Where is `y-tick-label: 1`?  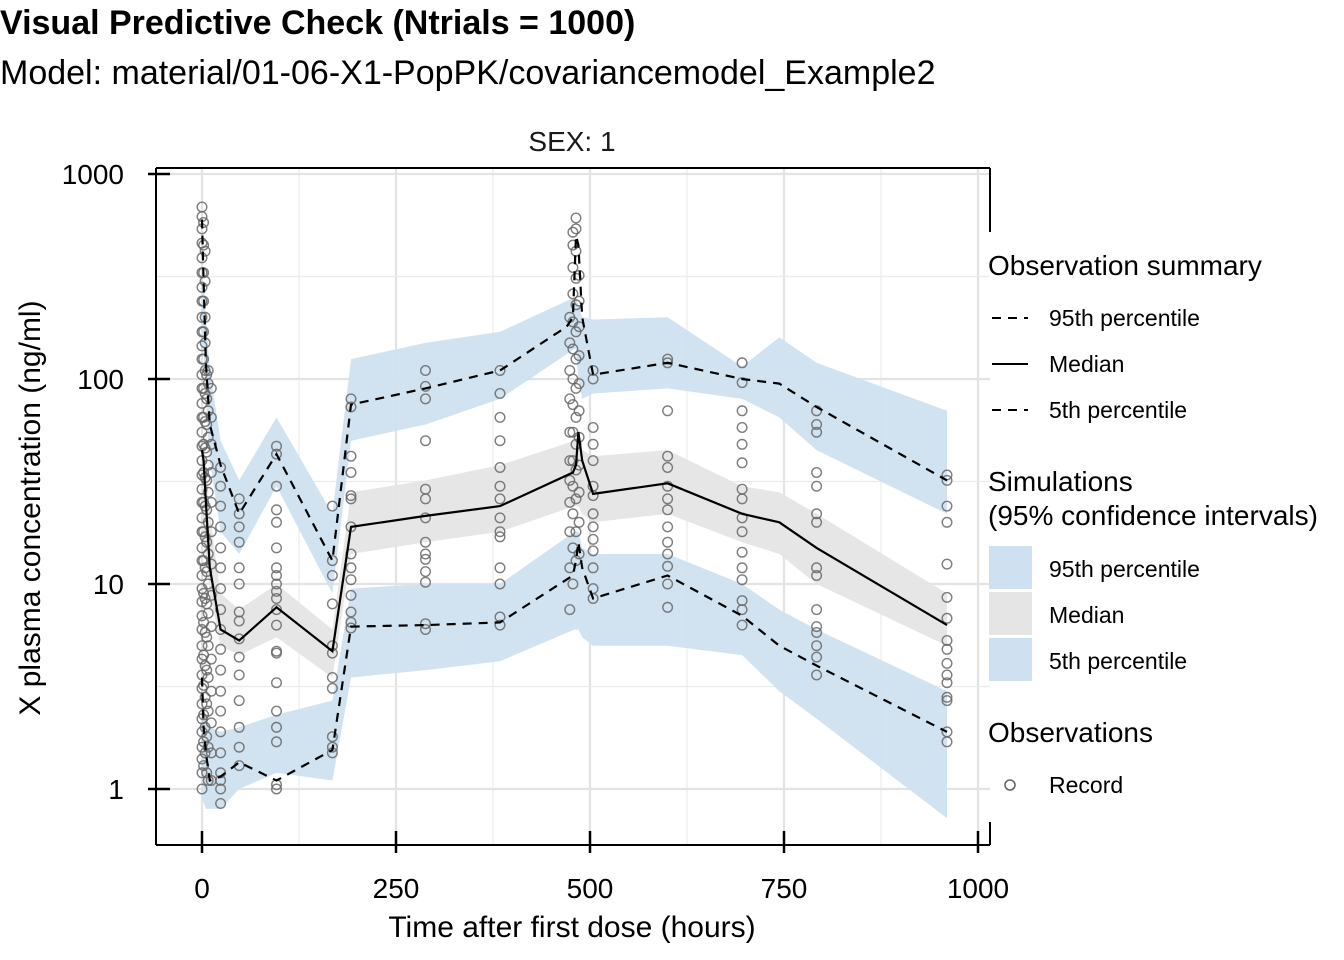 y-tick-label: 1 is located at coordinates (116, 789).